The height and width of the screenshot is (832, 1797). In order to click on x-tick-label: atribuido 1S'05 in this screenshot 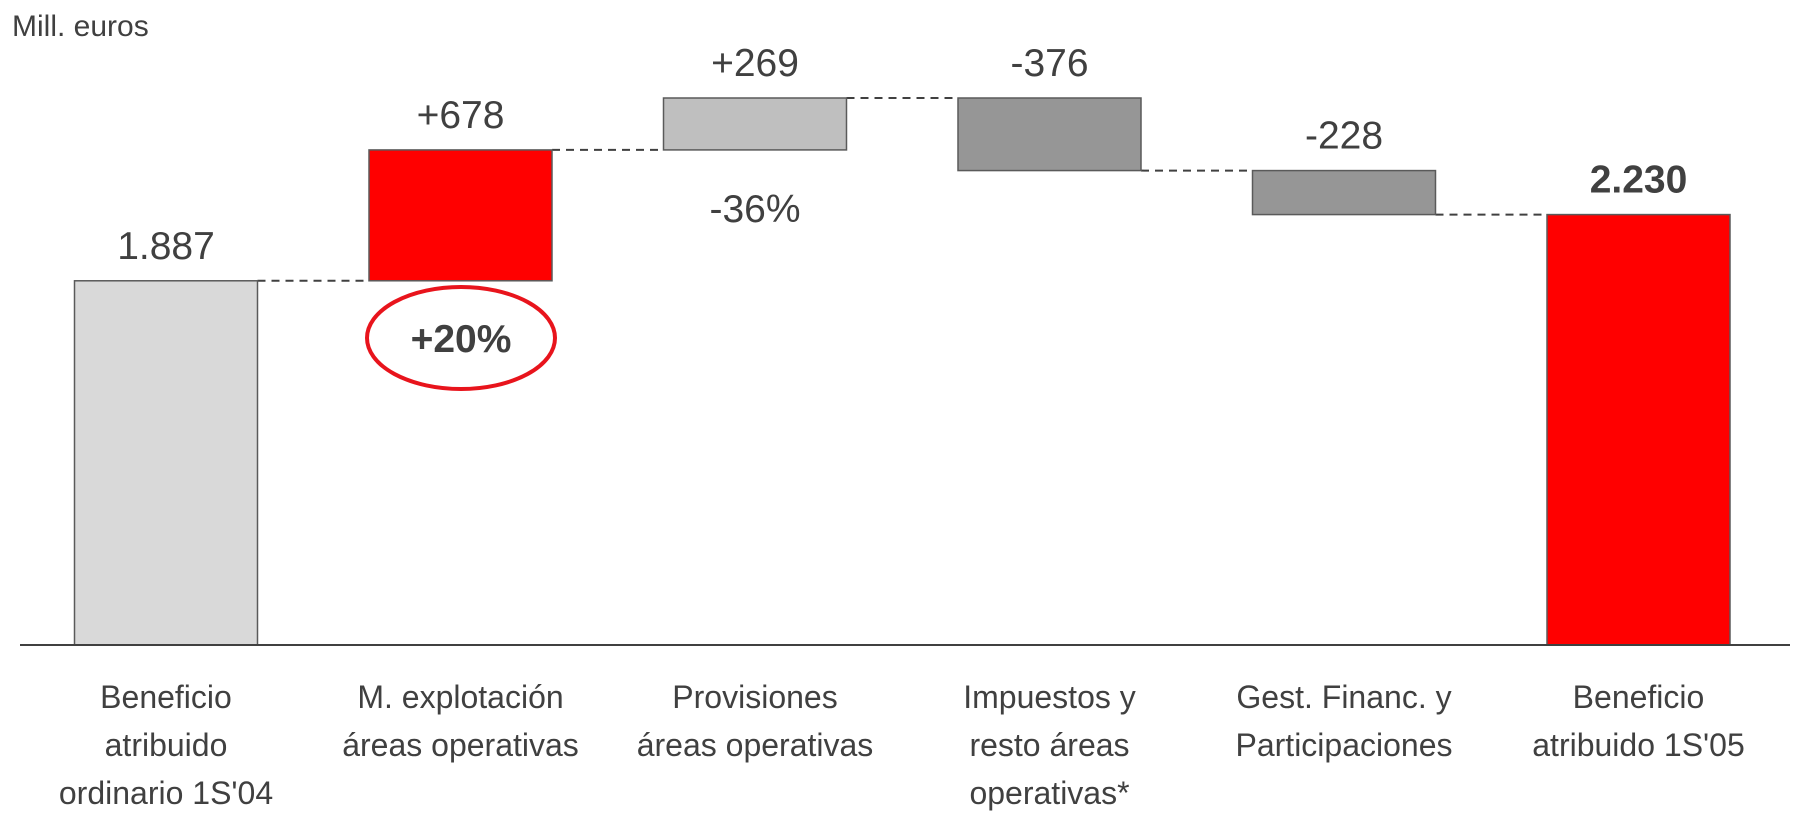, I will do `click(1638, 745)`.